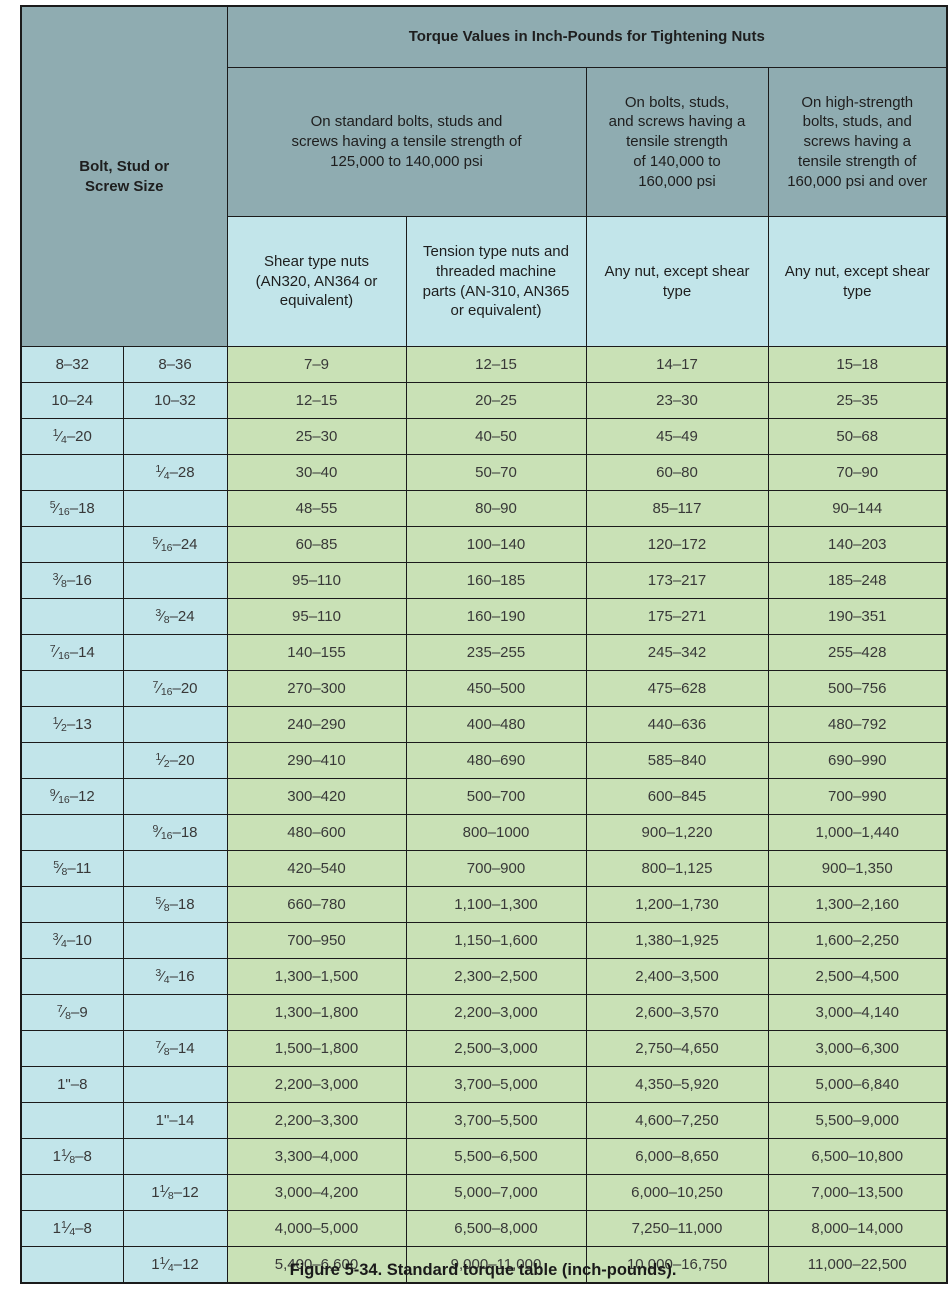 This screenshot has width=951, height=1289. Describe the element at coordinates (496, 688) in the screenshot. I see `torque-cell-tension-type-nuts: 450–500` at that location.